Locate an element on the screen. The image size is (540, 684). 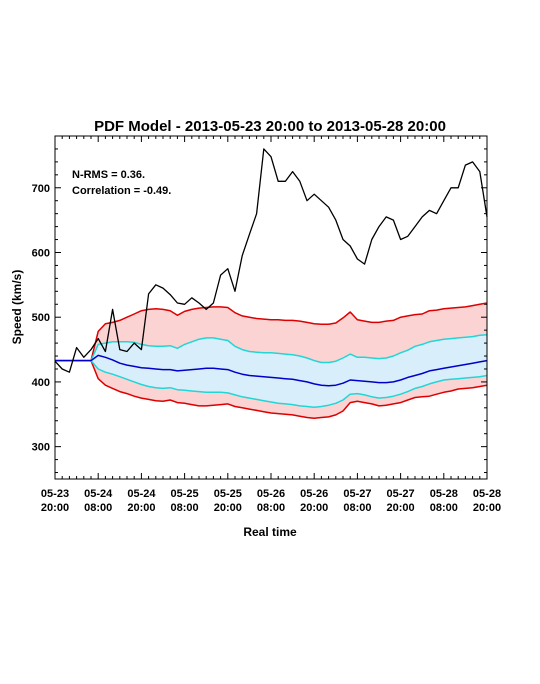
series-inner-upper is located at coordinates (271, 348).